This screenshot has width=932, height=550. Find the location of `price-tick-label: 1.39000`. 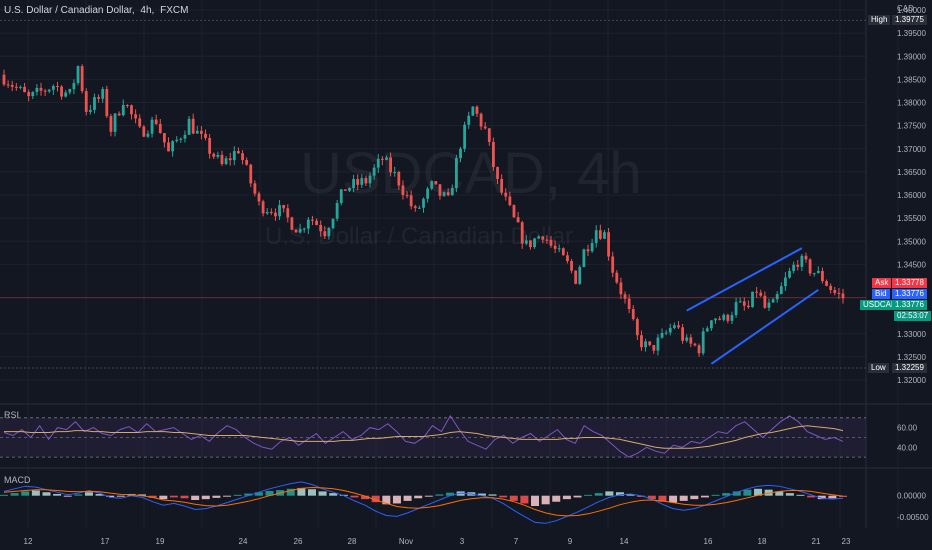

price-tick-label: 1.39000 is located at coordinates (911, 56).